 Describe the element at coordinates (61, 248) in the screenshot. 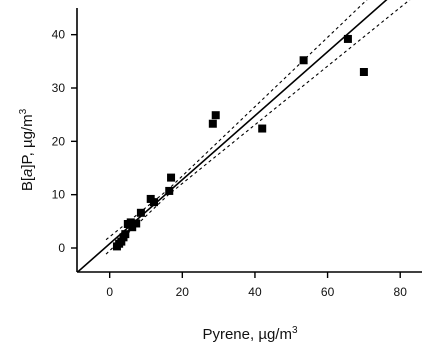

I see `y-tick-label: 0` at that location.